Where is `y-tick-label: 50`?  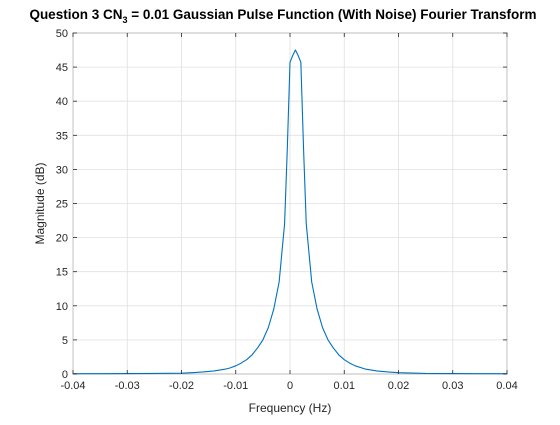 y-tick-label: 50 is located at coordinates (62, 34).